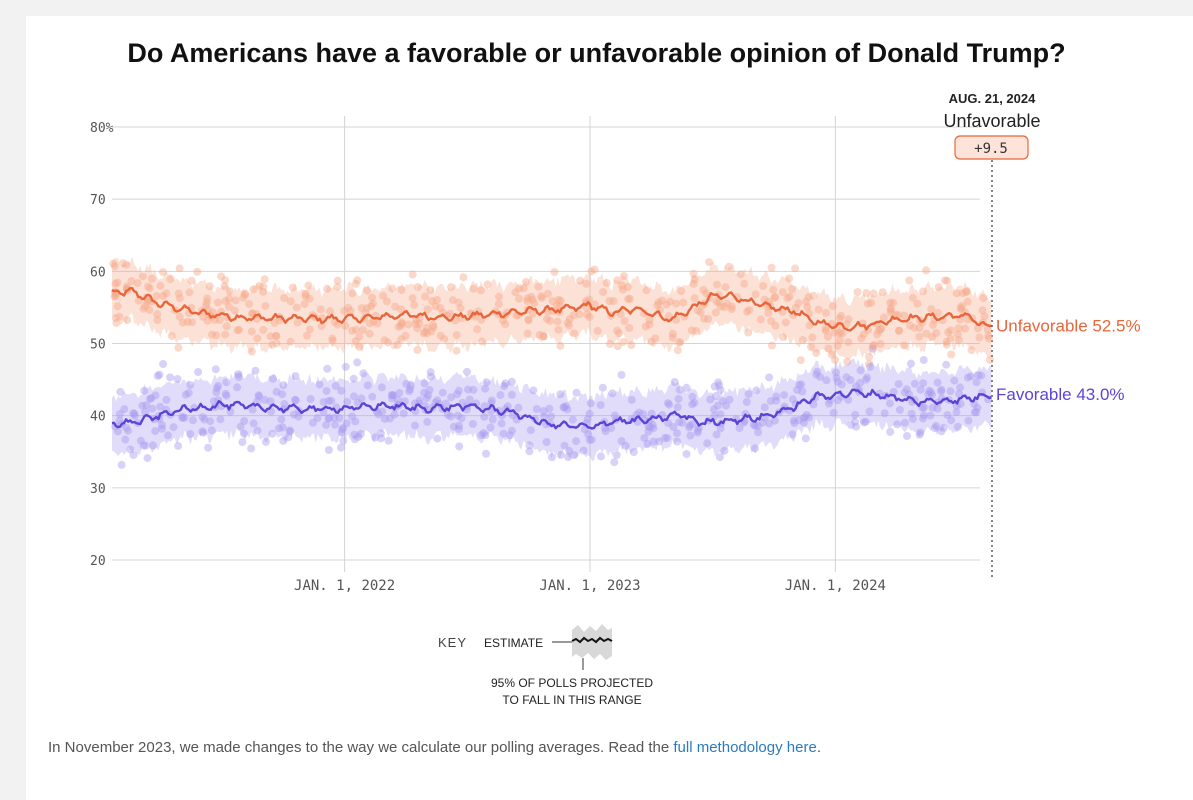  What do you see at coordinates (592, 640) in the screenshot?
I see `key-estimate-swatch` at bounding box center [592, 640].